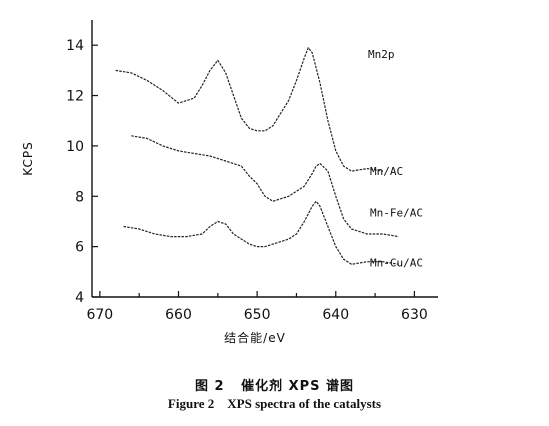  What do you see at coordinates (75, 97) in the screenshot?
I see `y-tick-label: 12` at bounding box center [75, 97].